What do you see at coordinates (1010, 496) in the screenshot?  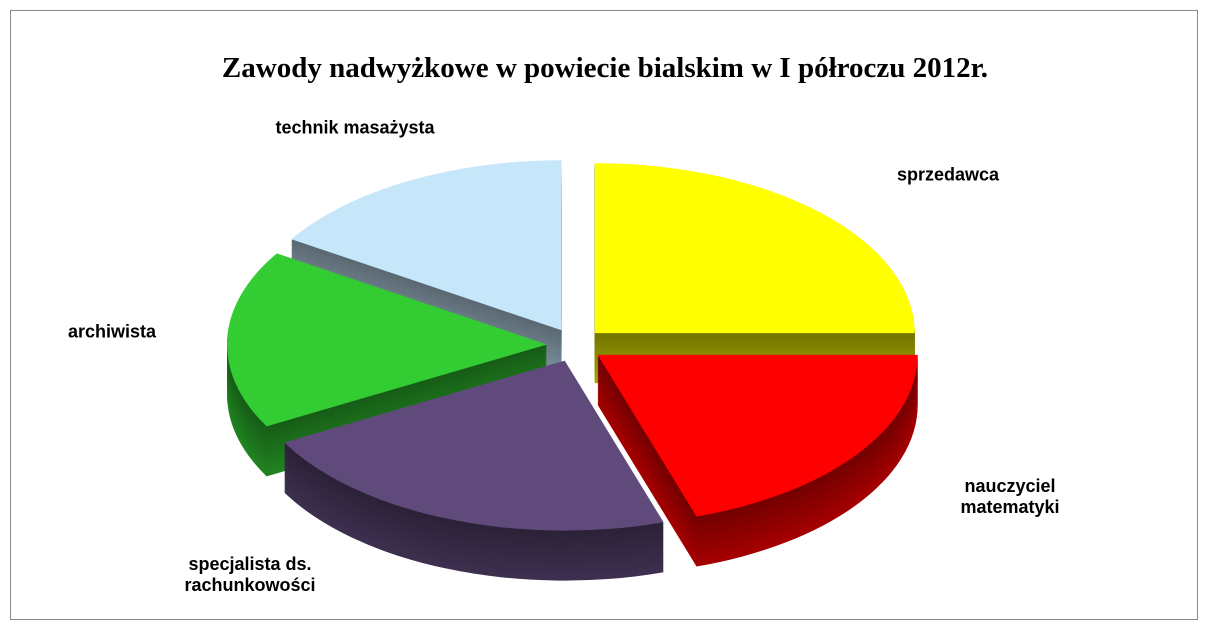 I see `slice-label: nauczyciel matematyki` at bounding box center [1010, 496].